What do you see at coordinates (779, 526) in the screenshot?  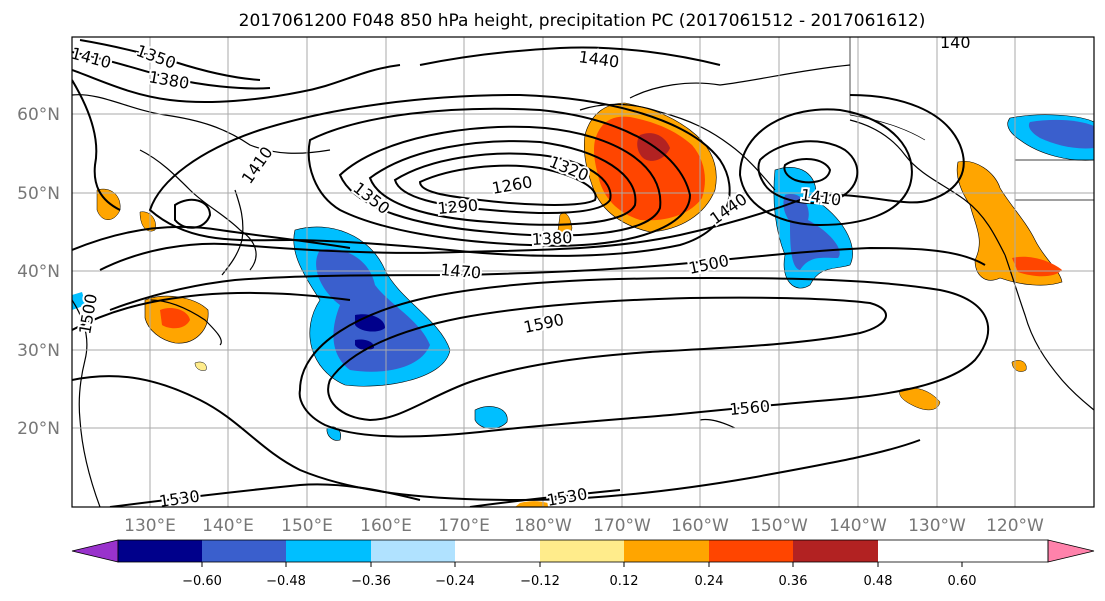 I see `lon-label: 150°W` at bounding box center [779, 526].